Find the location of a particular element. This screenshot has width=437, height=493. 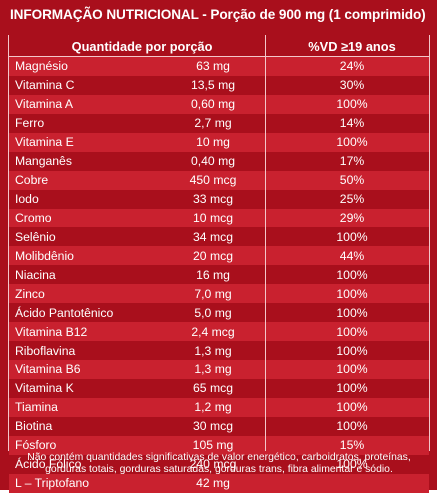

nutrient-name: Zinco is located at coordinates (30, 293).